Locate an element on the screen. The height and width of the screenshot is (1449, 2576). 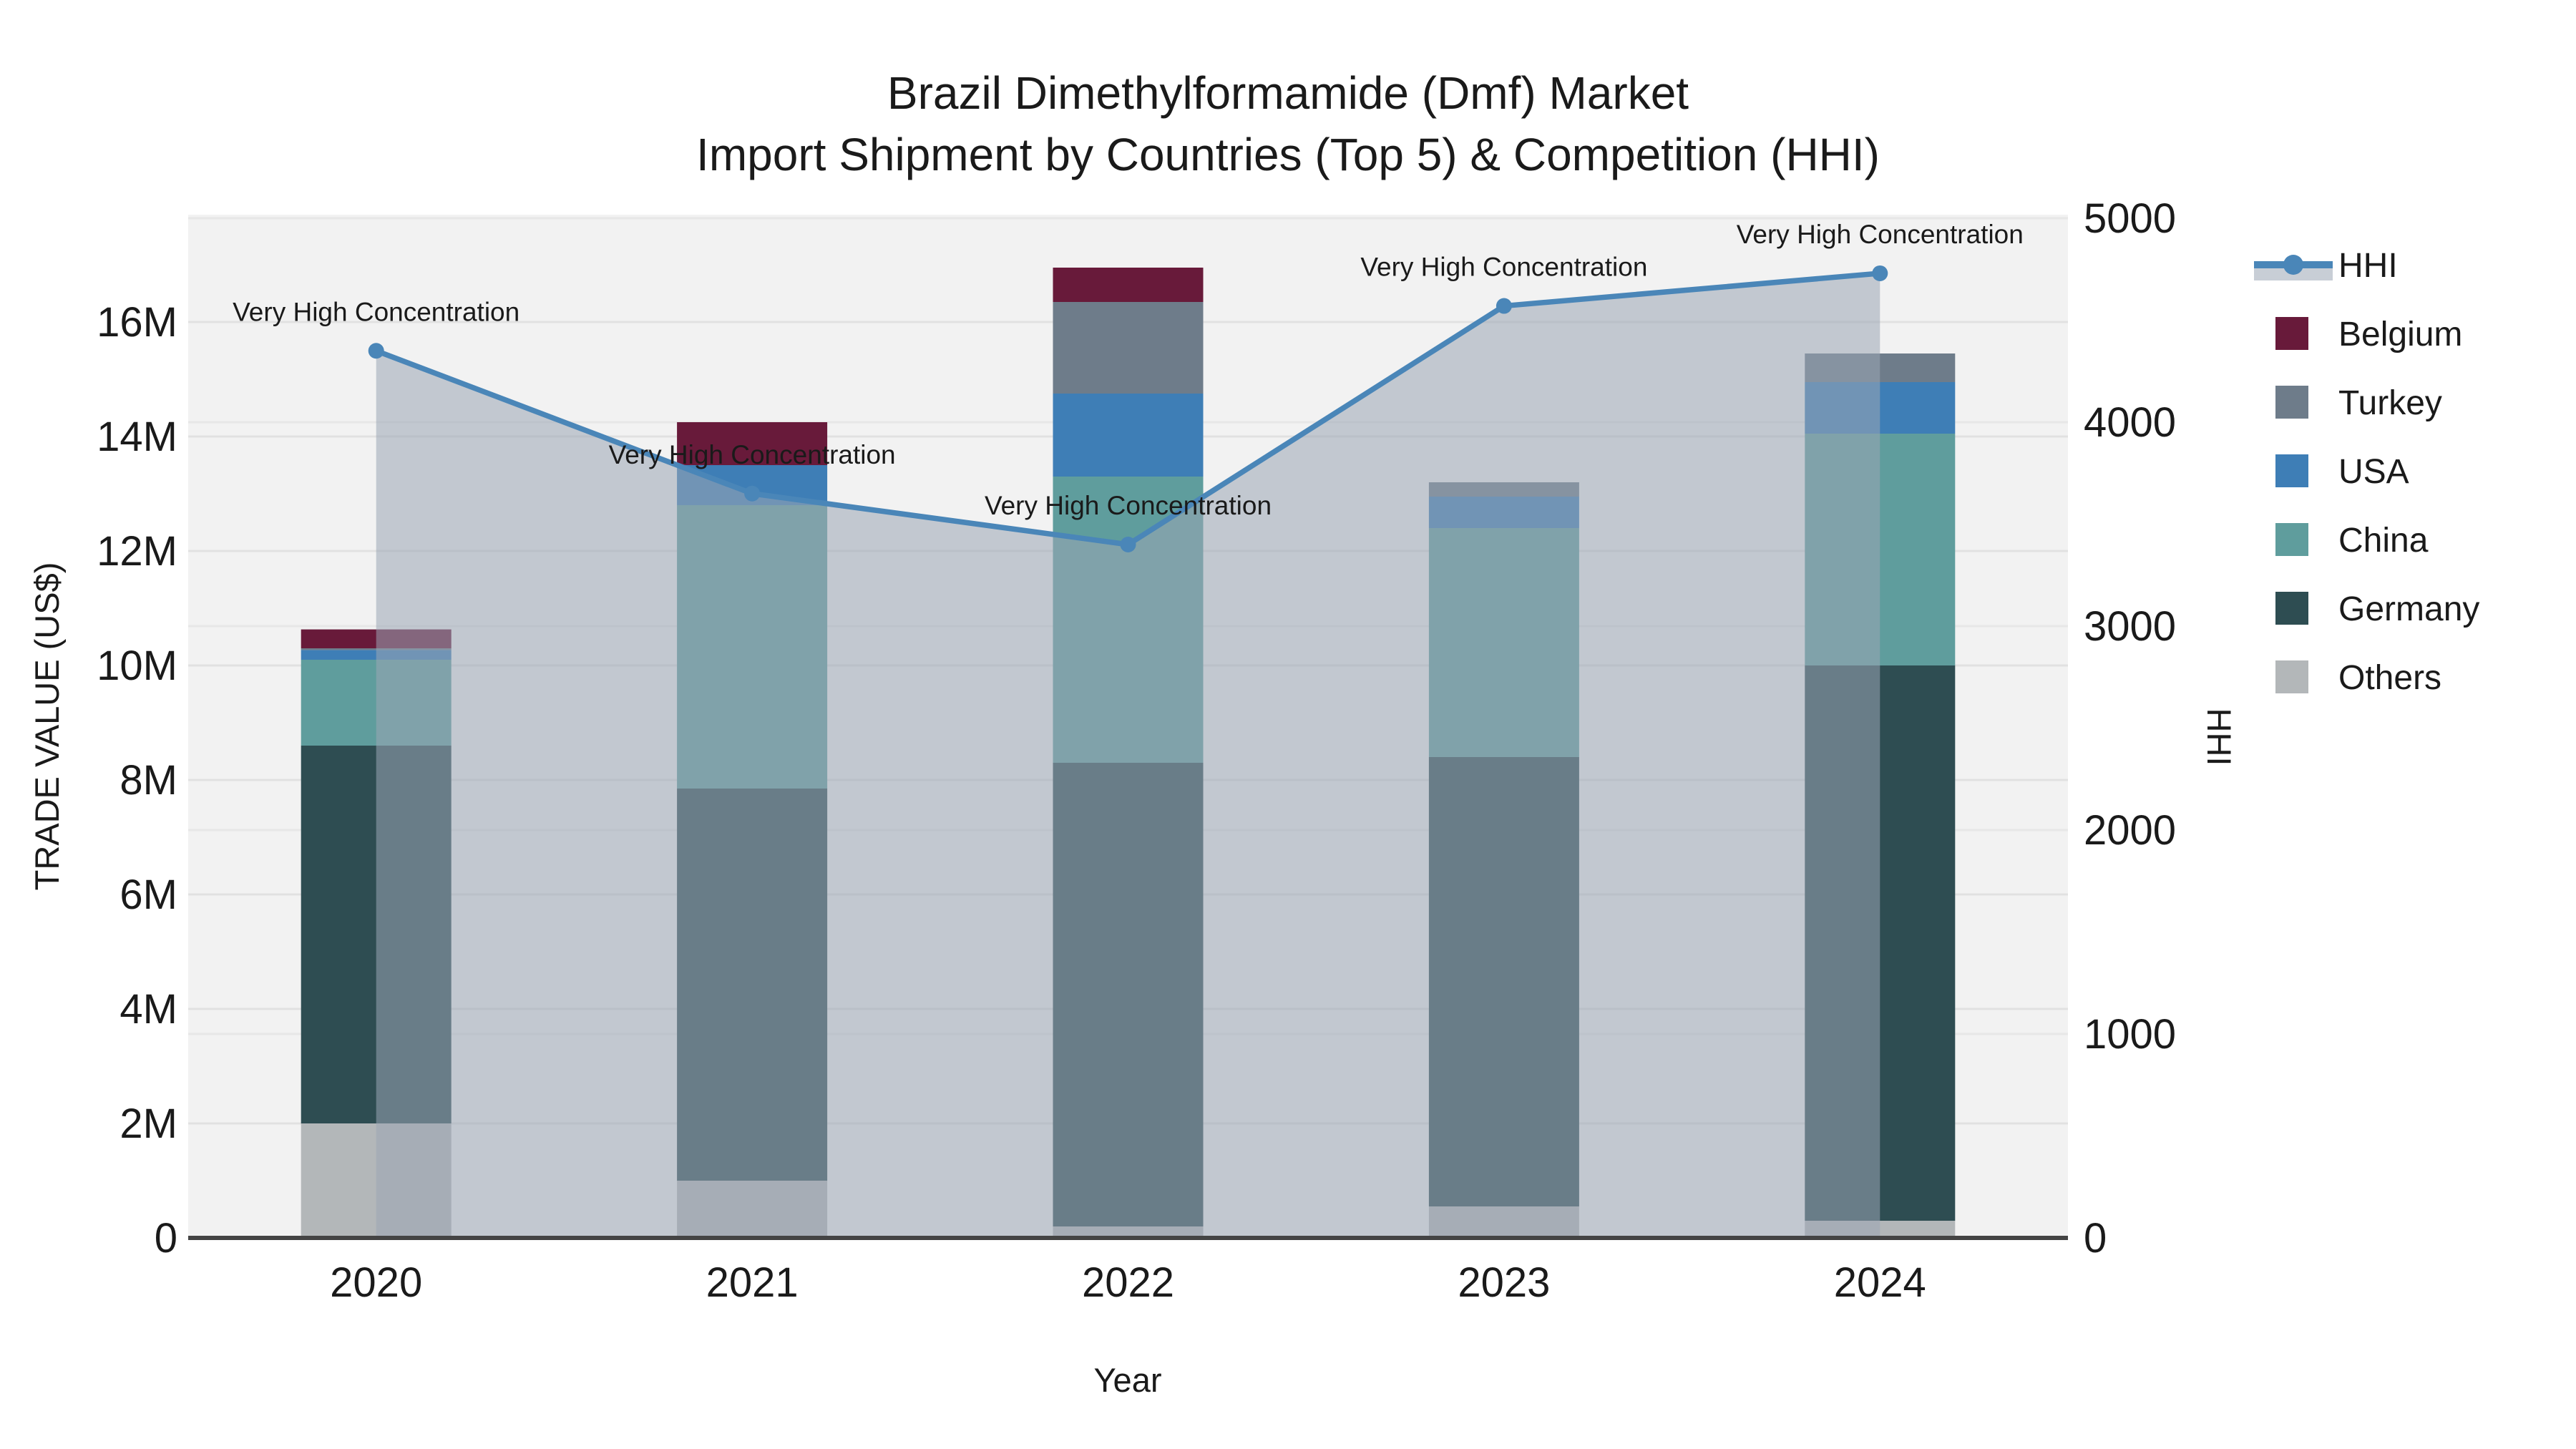
y-right-tick: 1000 is located at coordinates (2130, 1034).